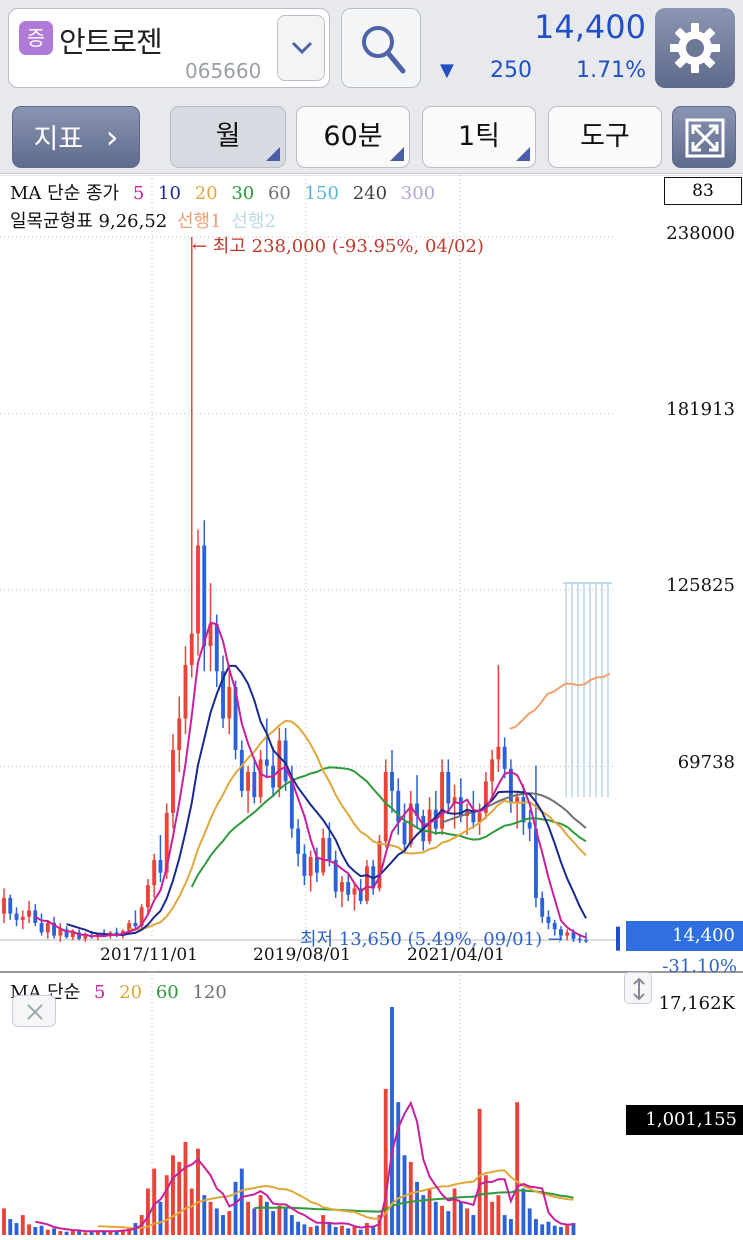 The height and width of the screenshot is (1240, 743). Describe the element at coordinates (206, 193) in the screenshot. I see `ma20-legend: 20` at that location.